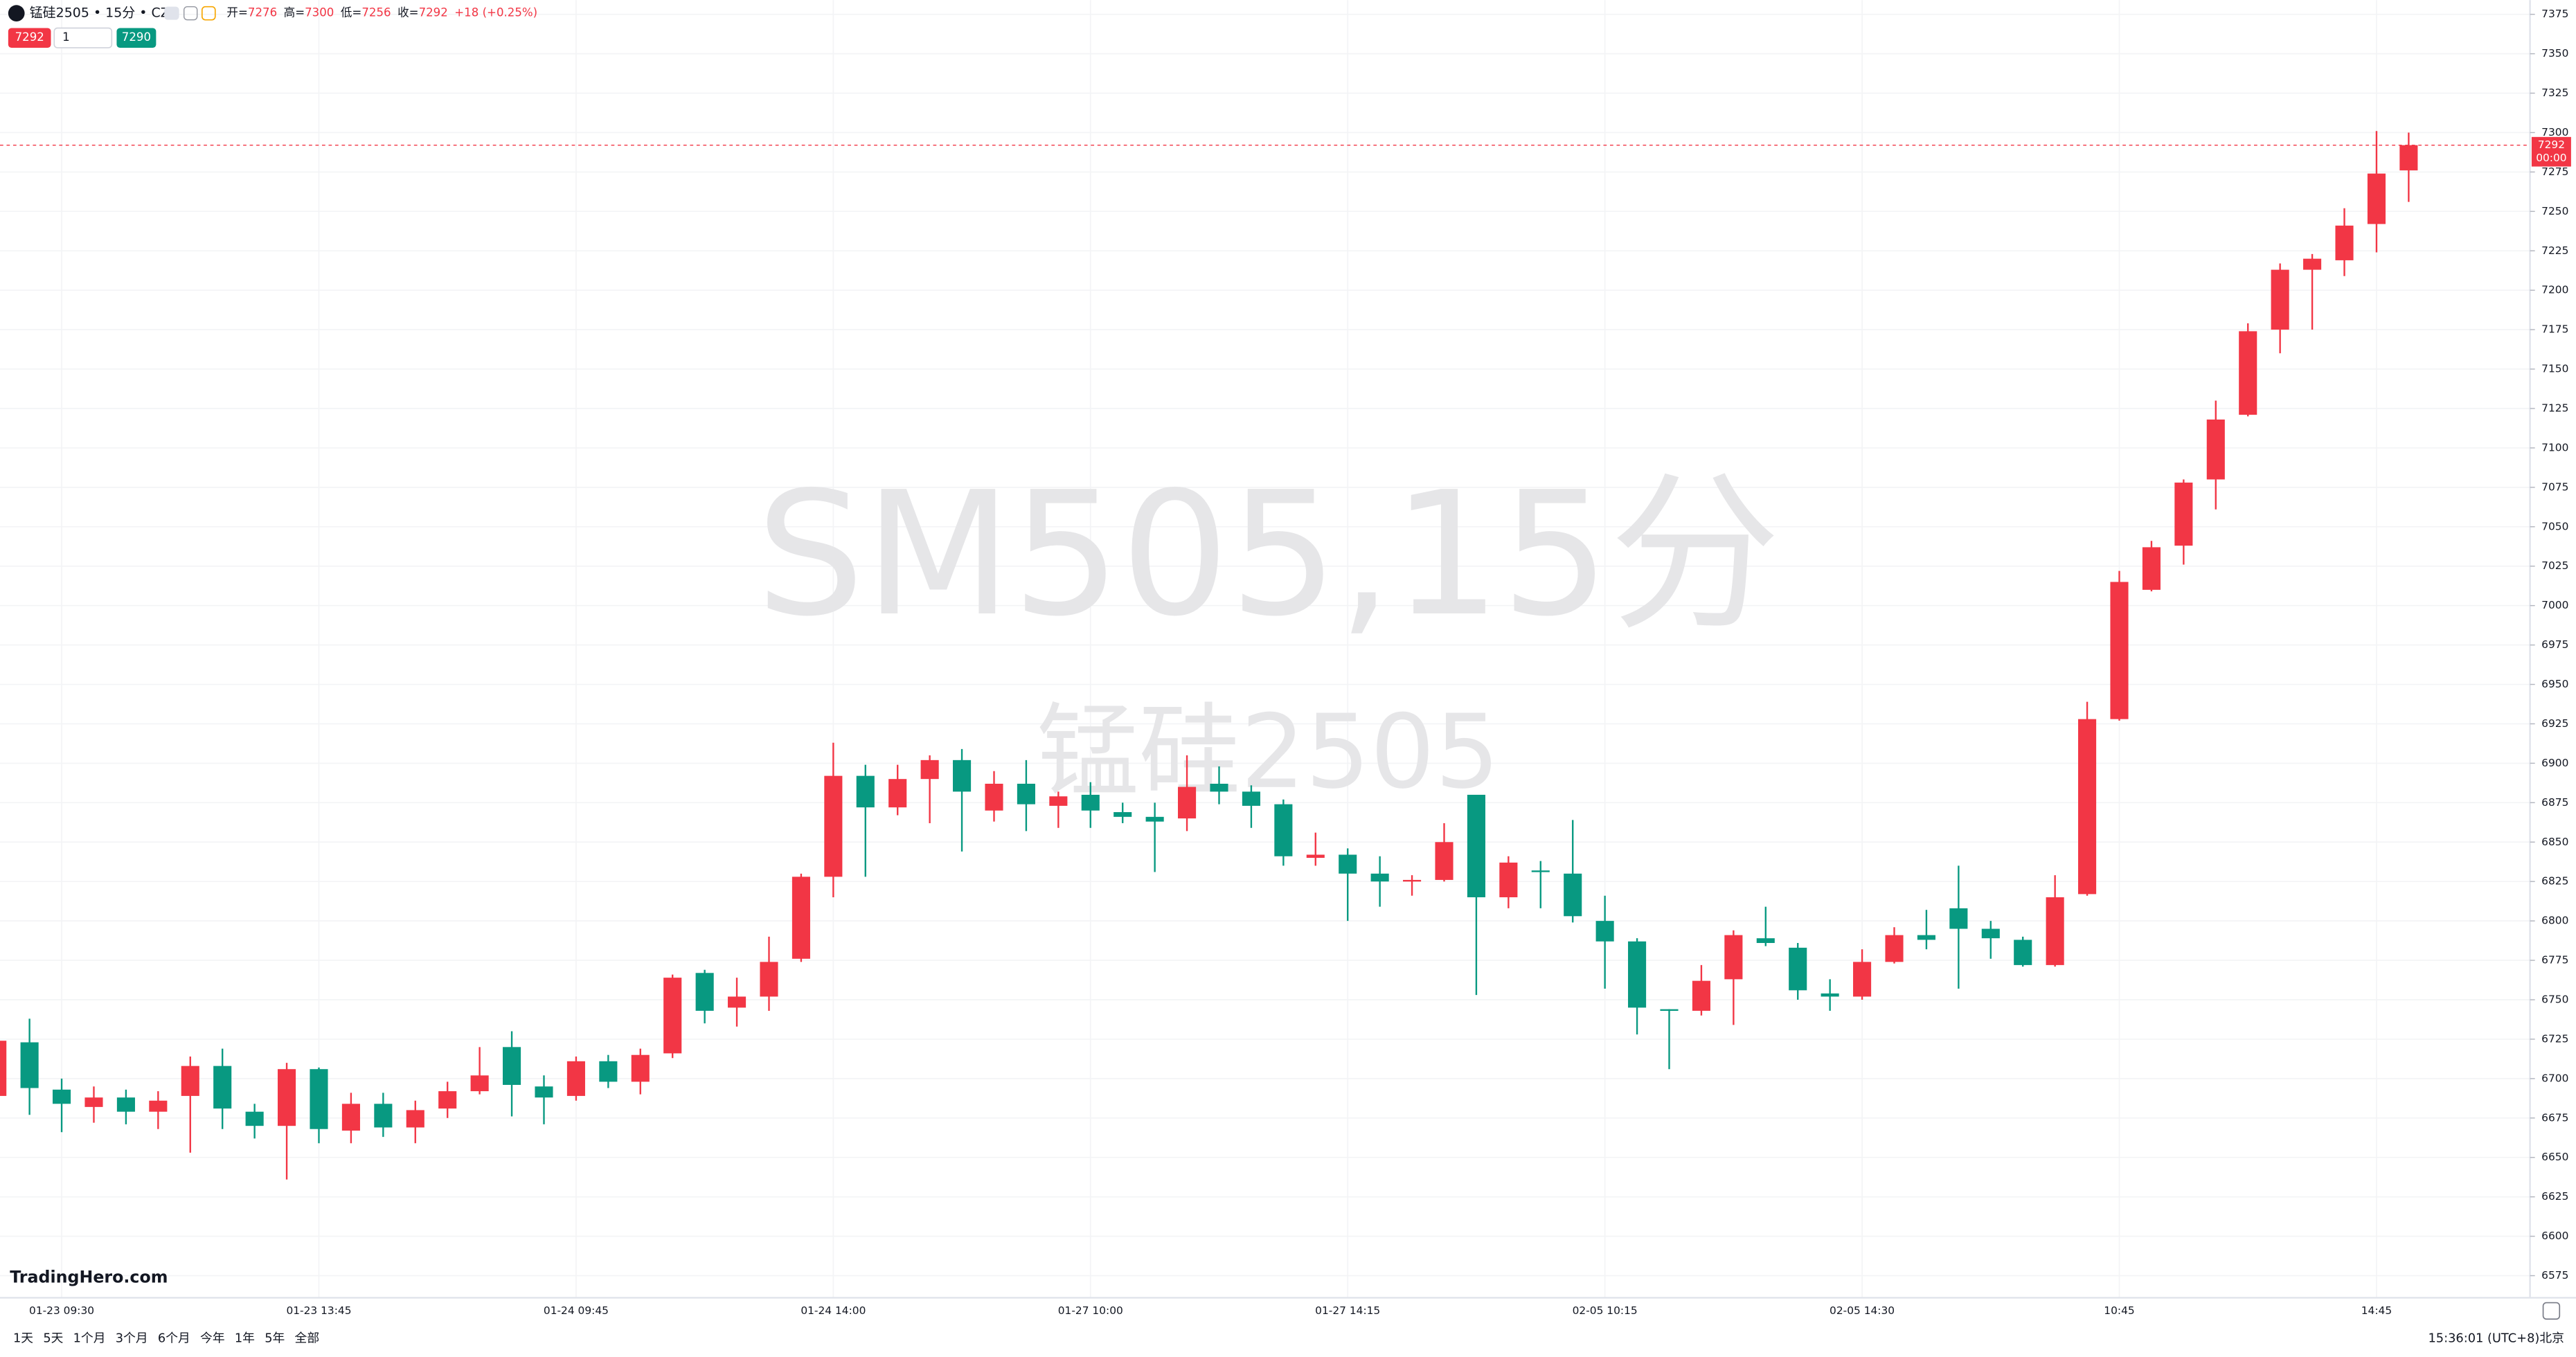 This screenshot has height=1357, width=2576. I want to click on y-tick-label: 6825, so click(2554, 882).